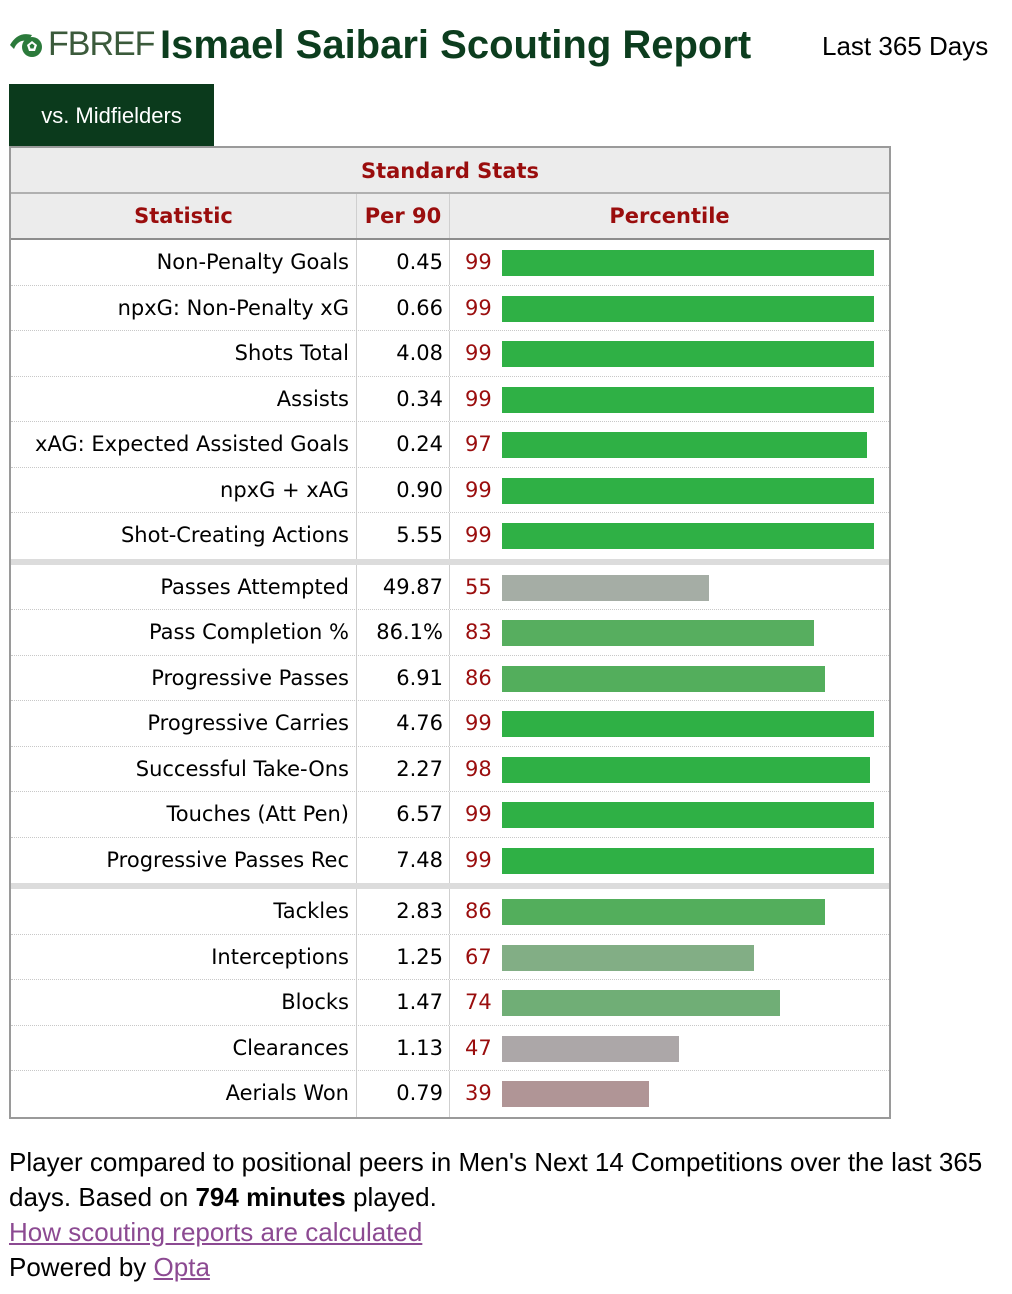 The width and height of the screenshot is (1012, 1294). I want to click on table-row: Interceptions 1.25 67, so click(450, 957).